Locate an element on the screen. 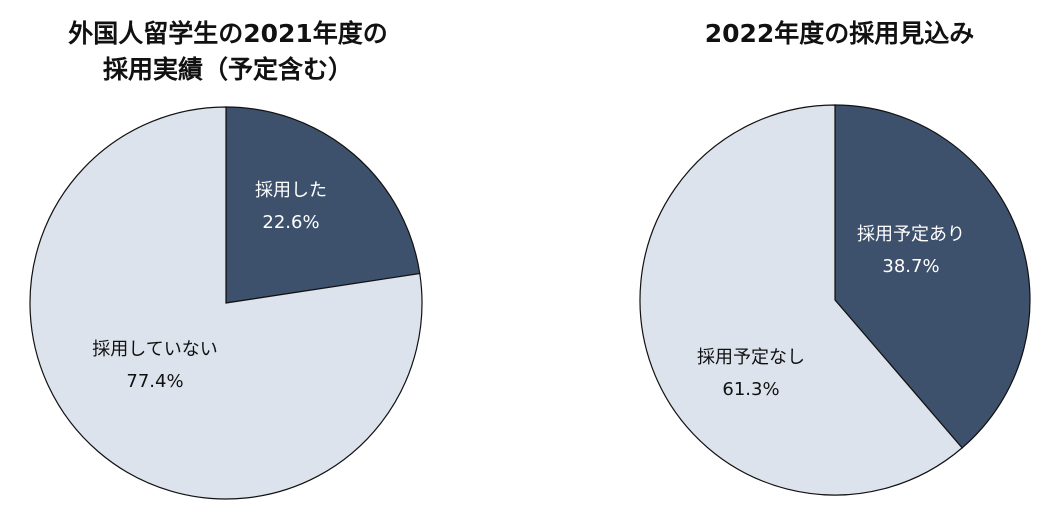 Image resolution: width=1063 pixels, height=525 pixels. slice-value-label: 22.6% is located at coordinates (290, 222).